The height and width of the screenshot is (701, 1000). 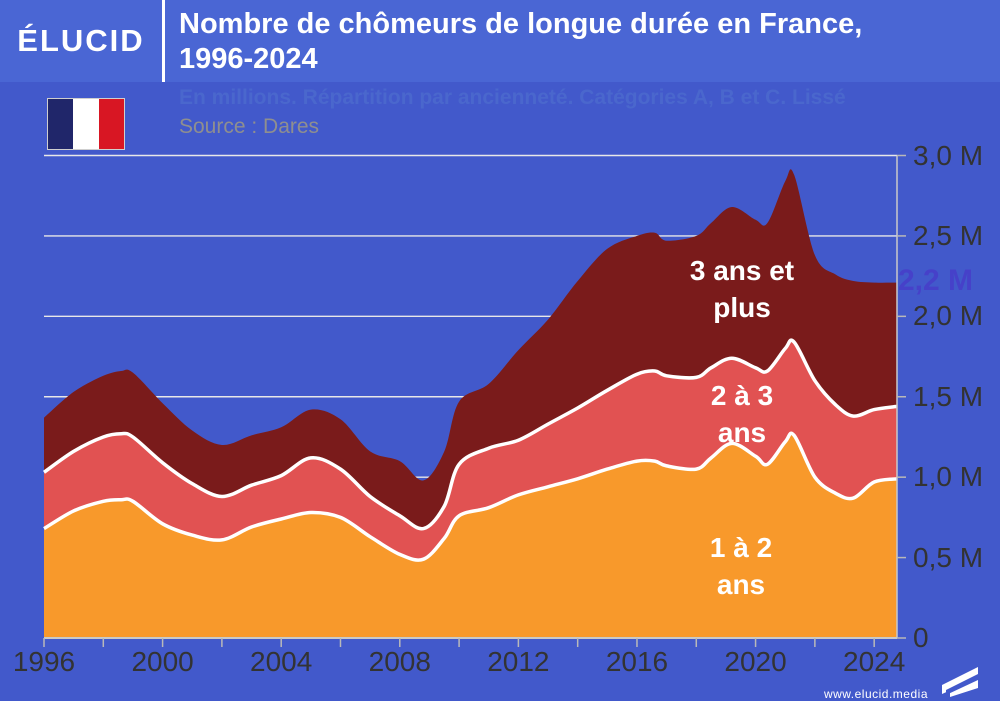 What do you see at coordinates (960, 682) in the screenshot?
I see `elucid-flag-icon` at bounding box center [960, 682].